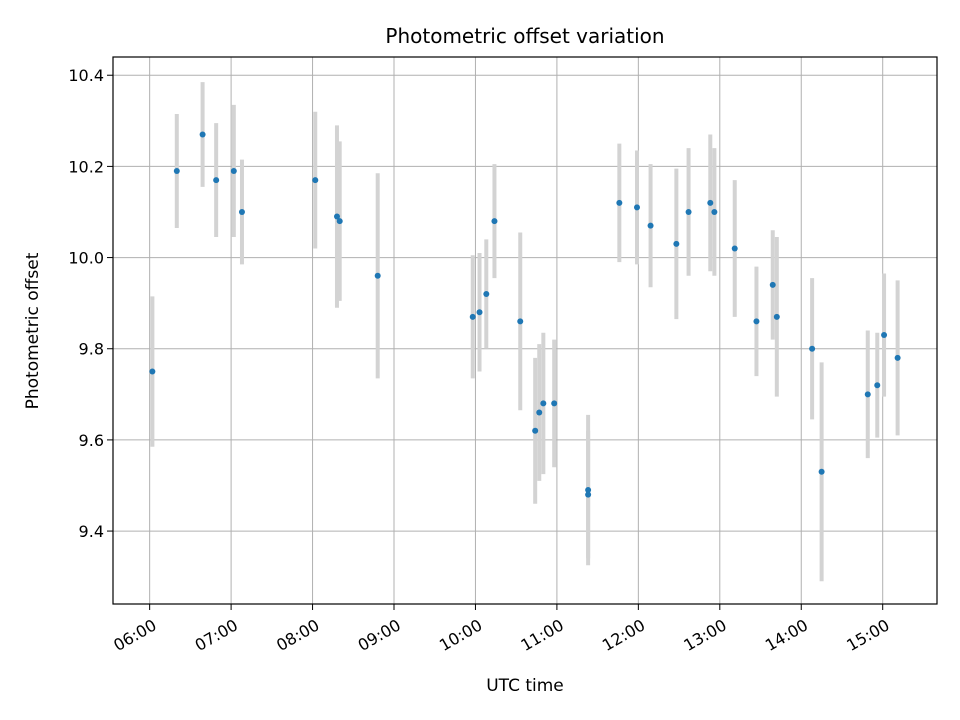 The width and height of the screenshot is (960, 720). What do you see at coordinates (379, 635) in the screenshot?
I see `x-tick-label: 09:00` at bounding box center [379, 635].